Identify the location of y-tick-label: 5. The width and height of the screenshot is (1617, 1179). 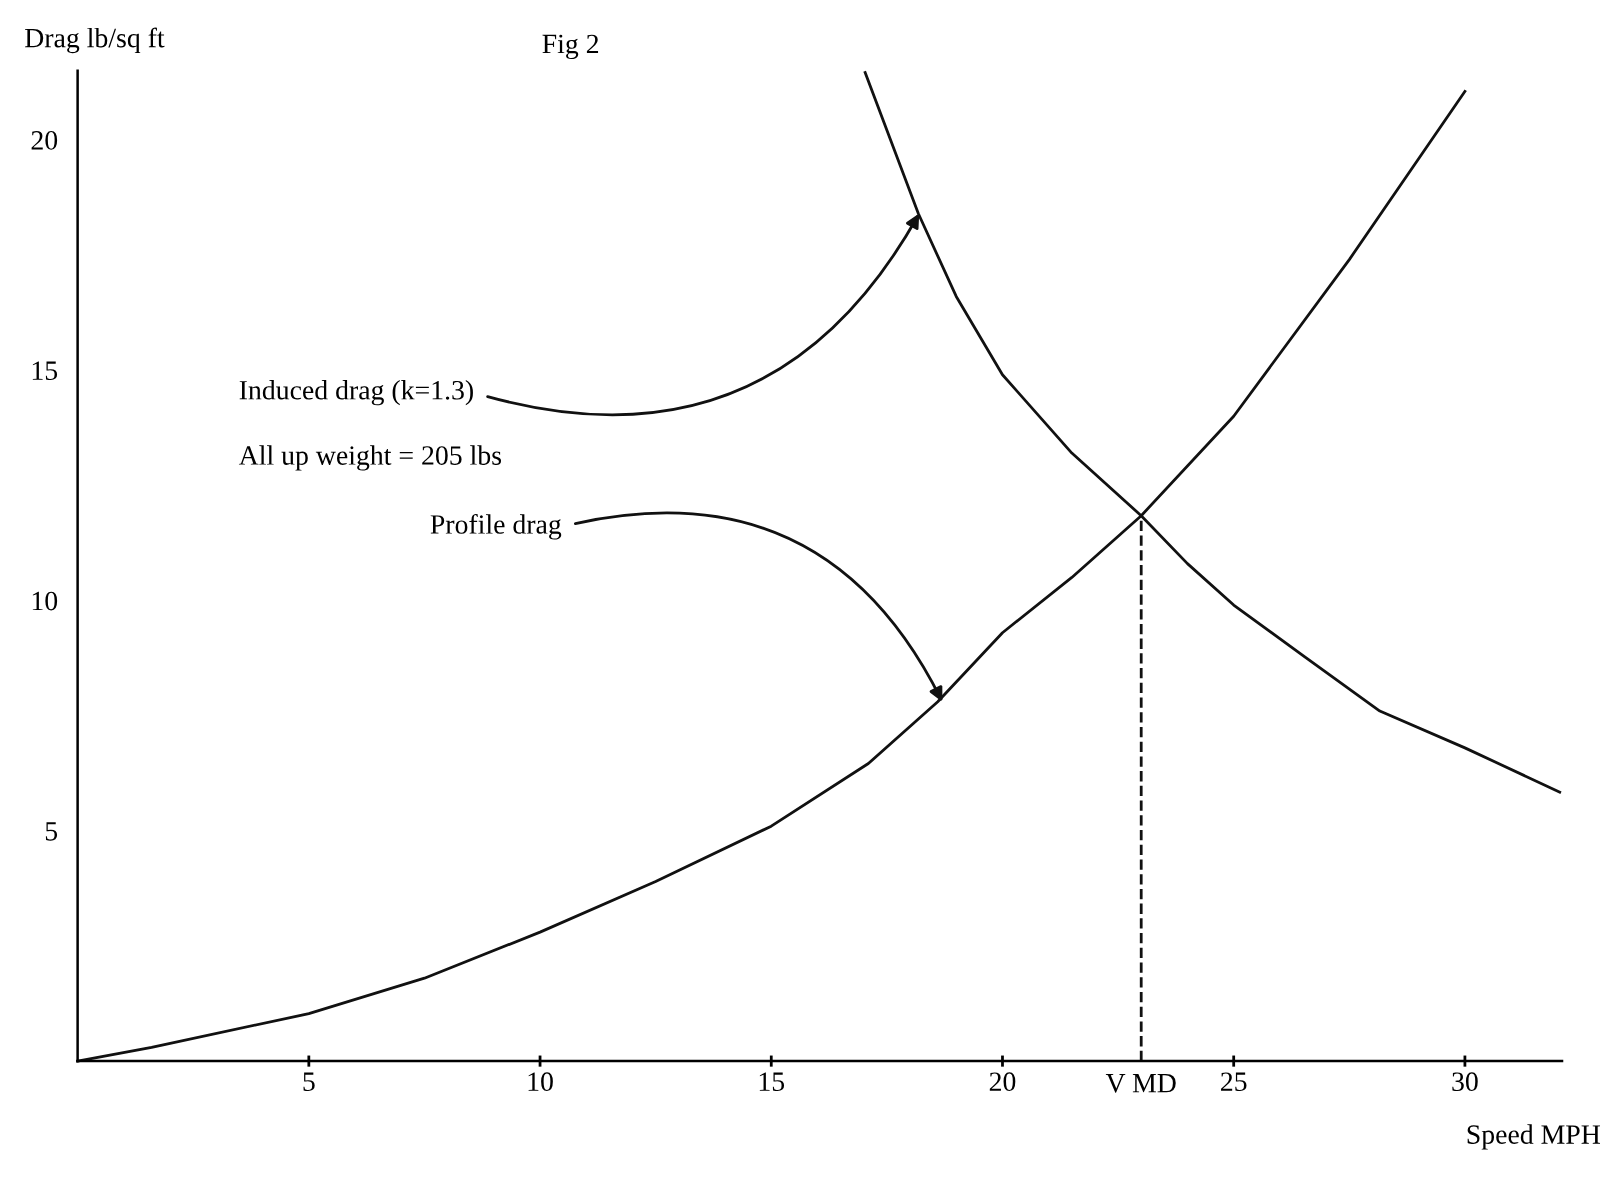
(51, 831).